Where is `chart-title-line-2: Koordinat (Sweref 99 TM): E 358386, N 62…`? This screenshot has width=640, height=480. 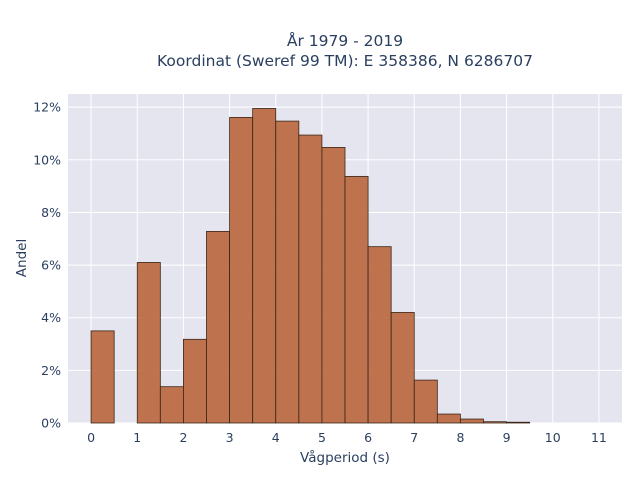
chart-title-line-2: Koordinat (Sweref 99 TM): E 358386, N 62… is located at coordinates (345, 61).